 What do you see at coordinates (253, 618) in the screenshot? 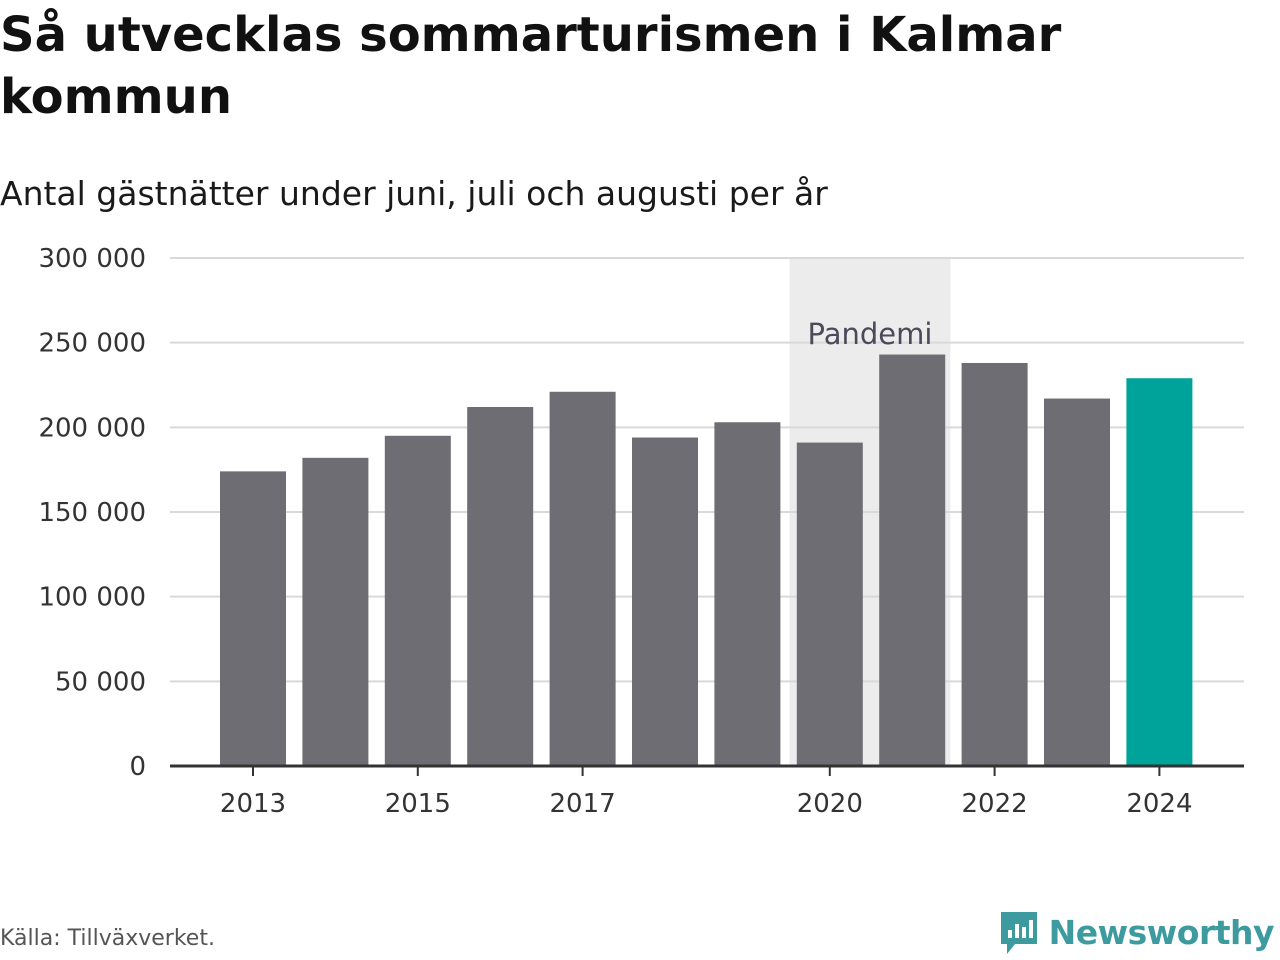
I see `bar-2013` at bounding box center [253, 618].